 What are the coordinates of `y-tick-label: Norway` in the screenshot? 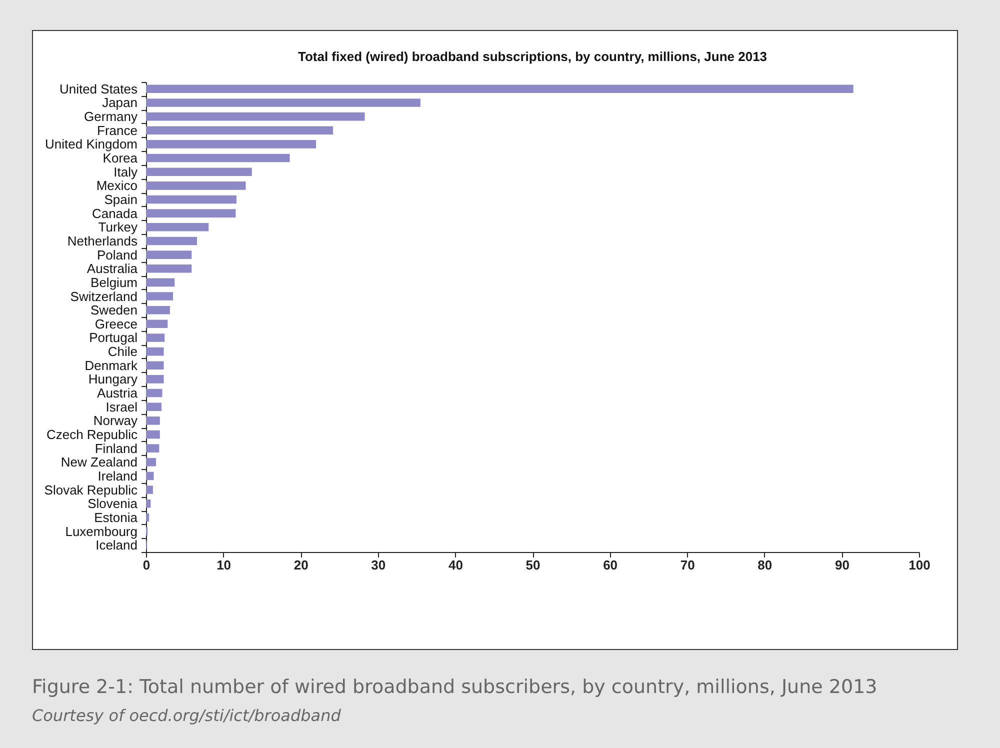 It's located at (115, 420).